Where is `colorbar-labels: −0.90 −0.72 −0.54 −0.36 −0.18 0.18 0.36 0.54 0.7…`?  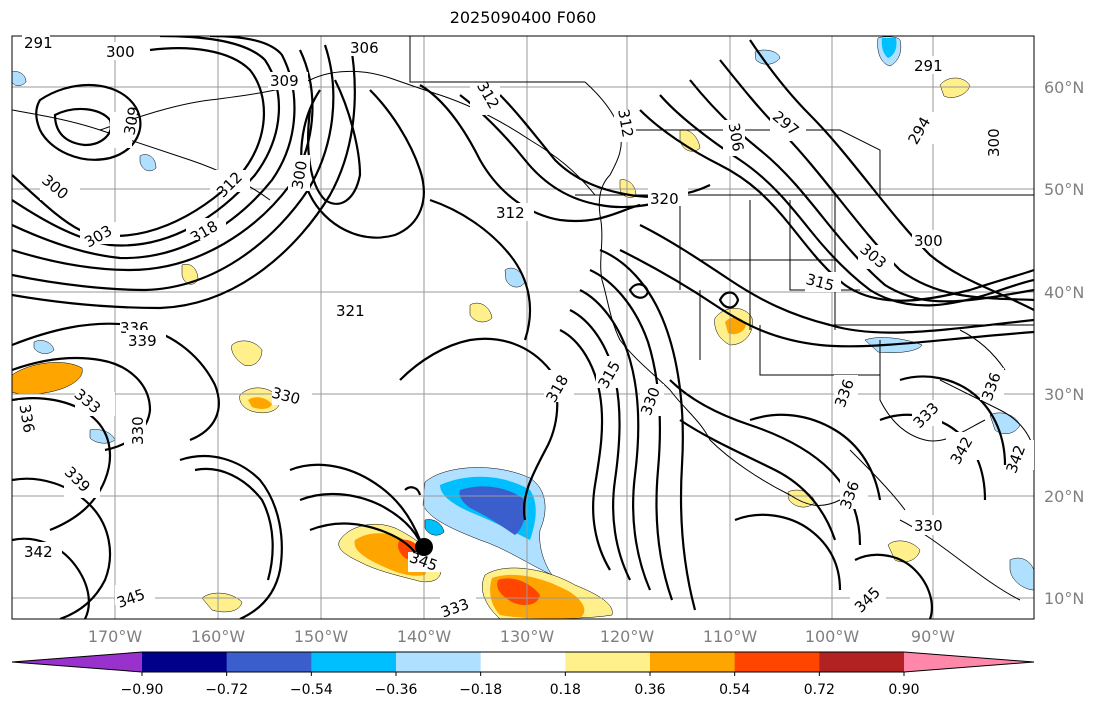 colorbar-labels: −0.90 −0.72 −0.54 −0.36 −0.18 0.18 0.36 0.54 0.7… is located at coordinates (520, 685).